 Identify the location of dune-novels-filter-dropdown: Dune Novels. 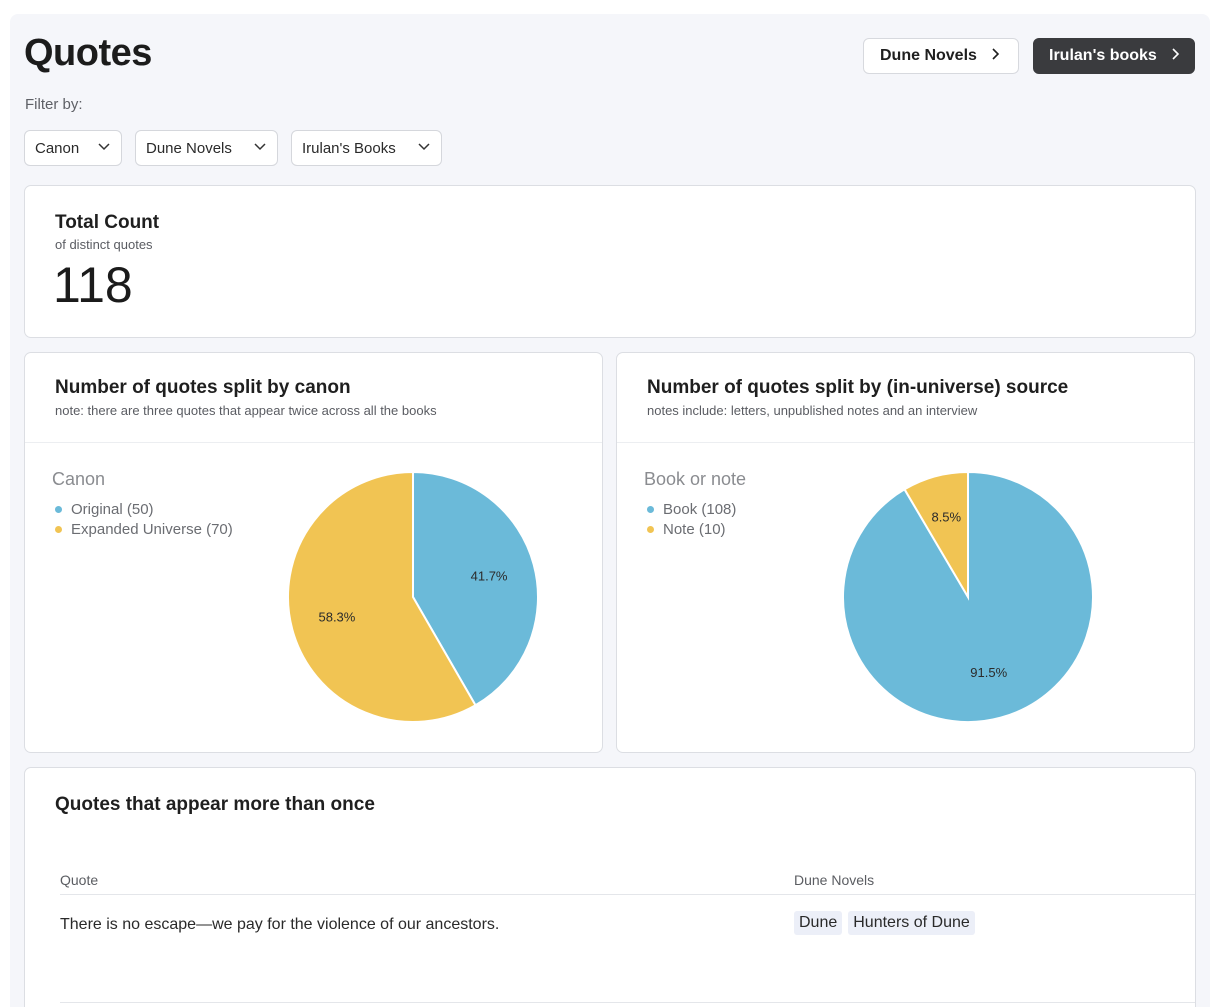
(206, 148).